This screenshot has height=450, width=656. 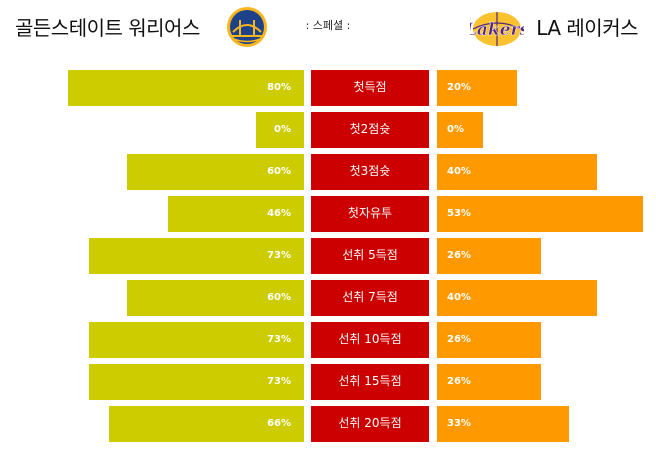 I want to click on stat-row: 46% 첫자유투 53%, so click(x=328, y=214).